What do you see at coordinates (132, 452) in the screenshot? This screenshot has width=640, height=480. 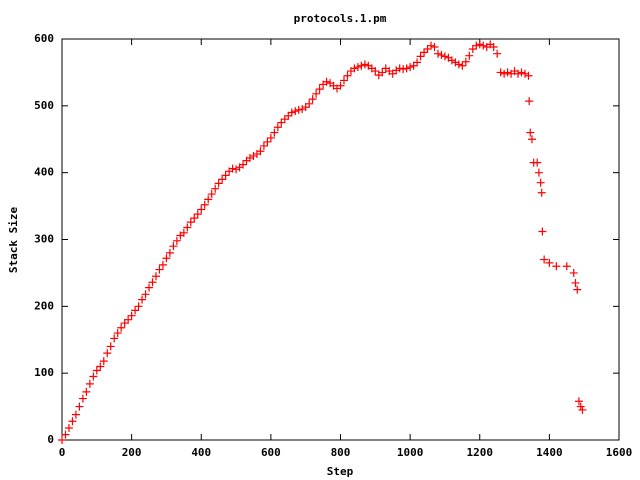 I see `x-tick-label: 200` at bounding box center [132, 452].